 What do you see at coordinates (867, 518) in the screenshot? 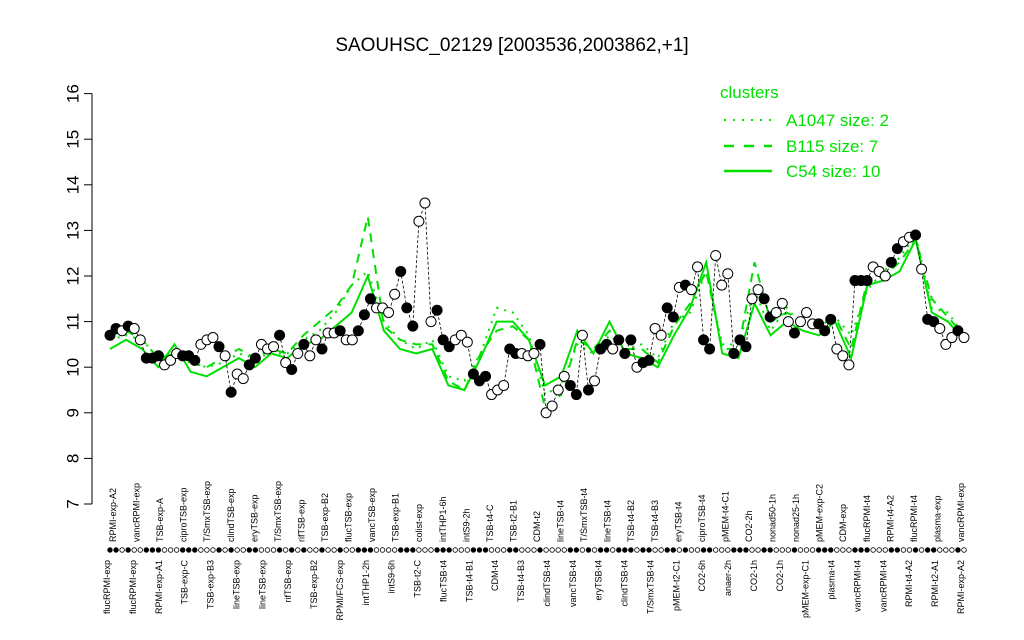
I see `x-tick-label-top: flucRPMI-t4` at bounding box center [867, 518].